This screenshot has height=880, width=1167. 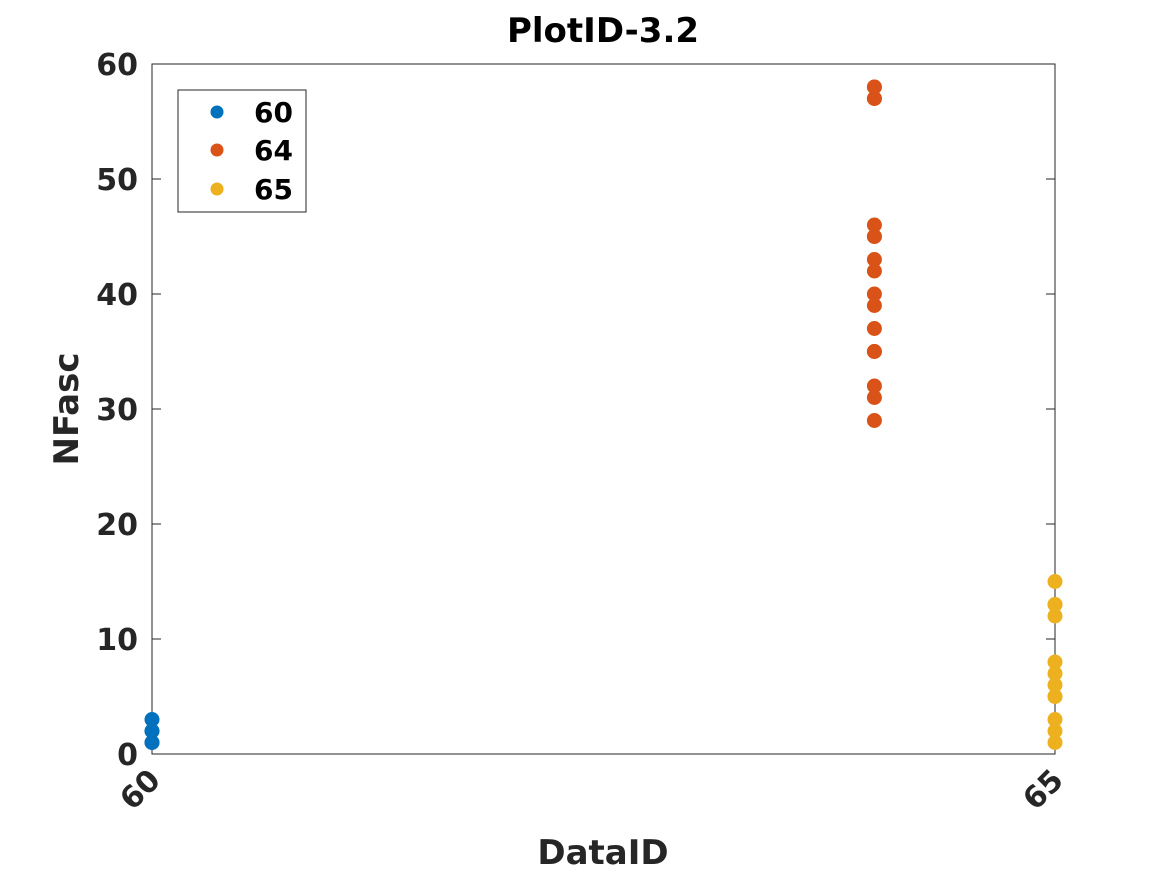 What do you see at coordinates (1043, 790) in the screenshot?
I see `x-tick-label: 65` at bounding box center [1043, 790].